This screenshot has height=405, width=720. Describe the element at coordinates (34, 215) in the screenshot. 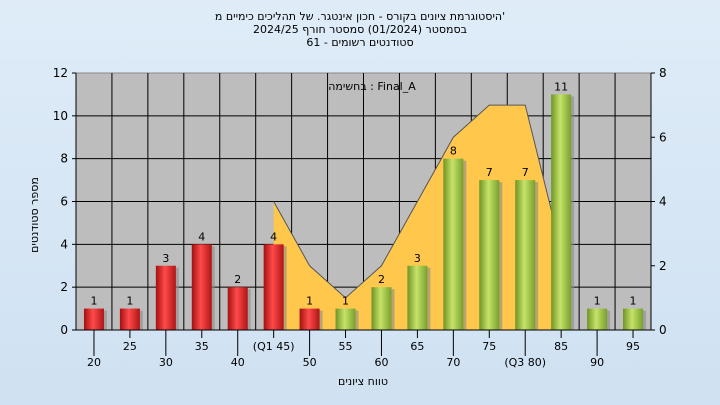

I see `y-axis-title: מספר סטודנטים` at that location.